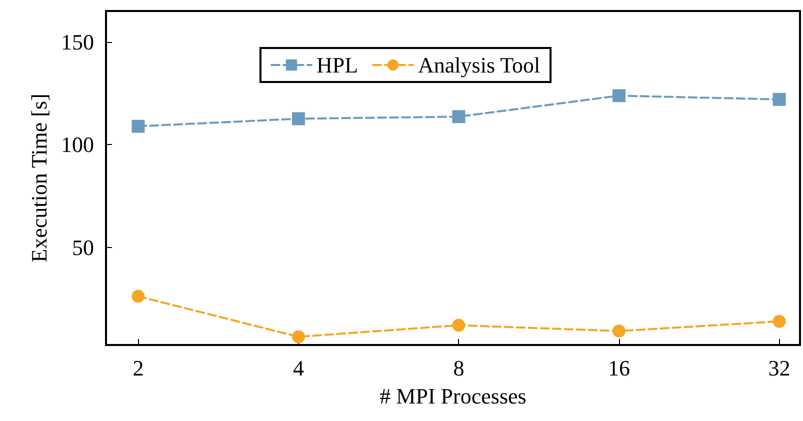 This screenshot has width=803, height=421. What do you see at coordinates (77, 41) in the screenshot?
I see `y-tick-label: 150` at bounding box center [77, 41].